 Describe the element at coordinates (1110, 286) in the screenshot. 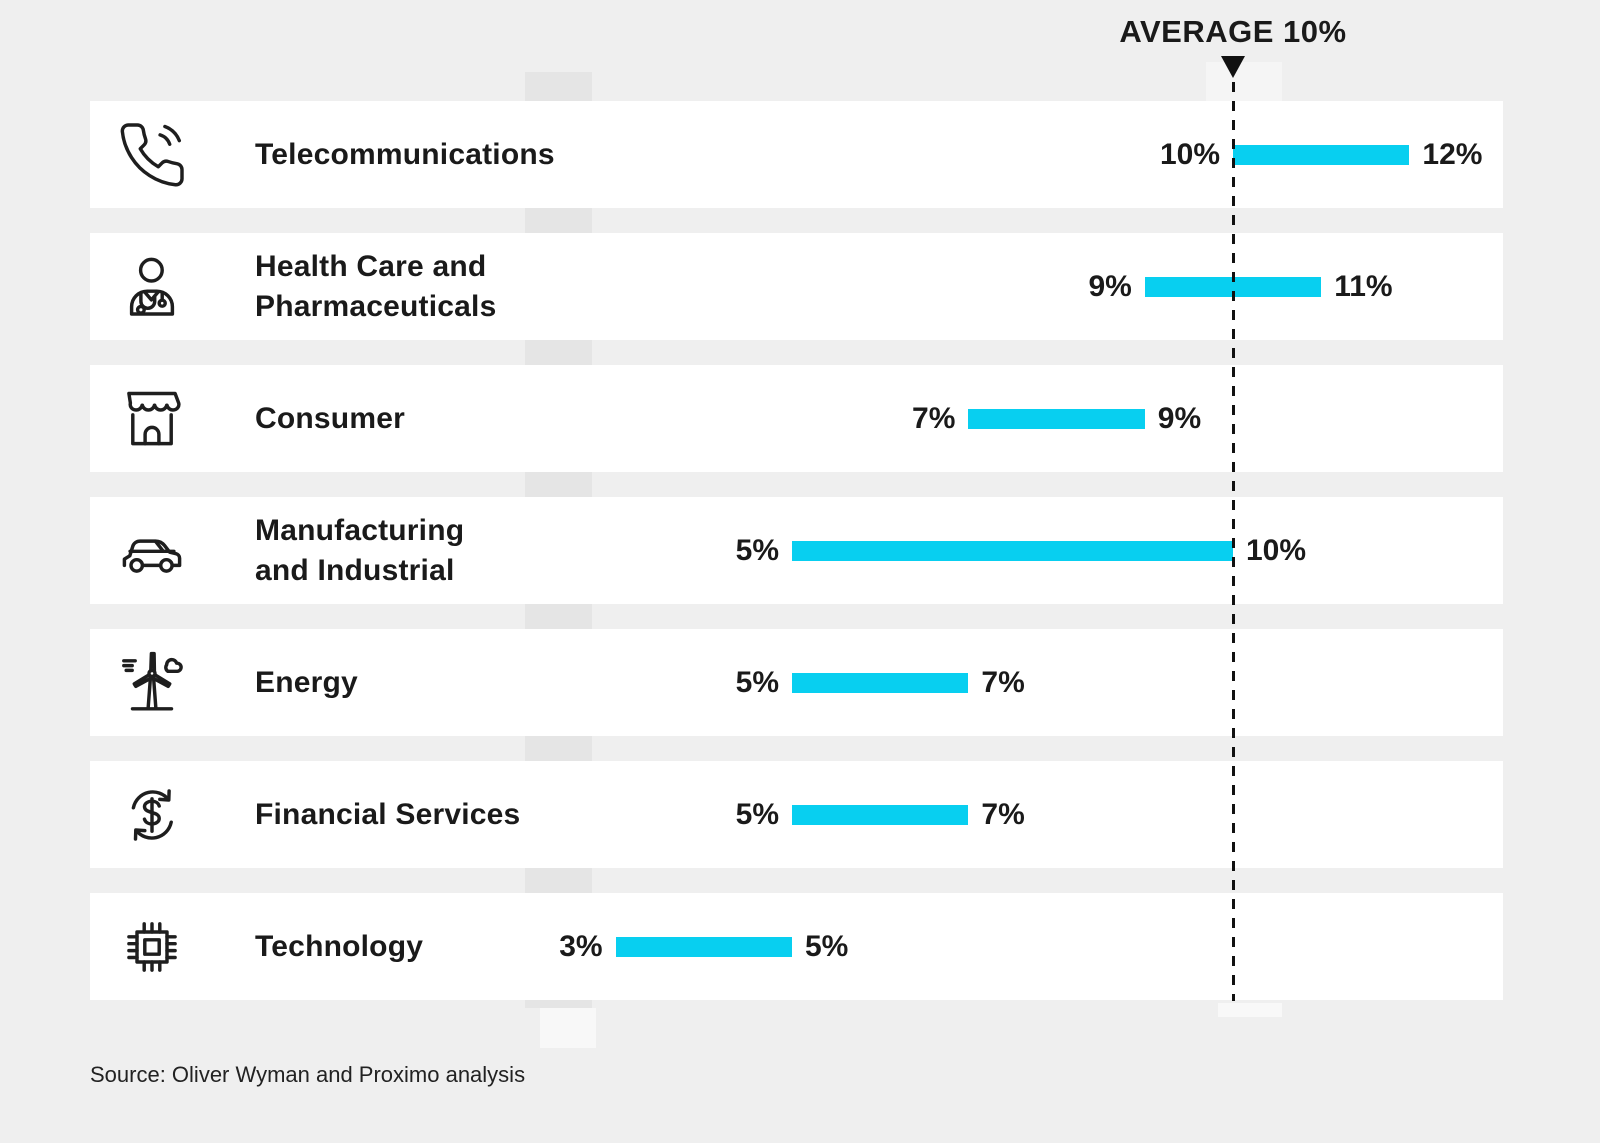

I see `range-min-value: 9%` at that location.